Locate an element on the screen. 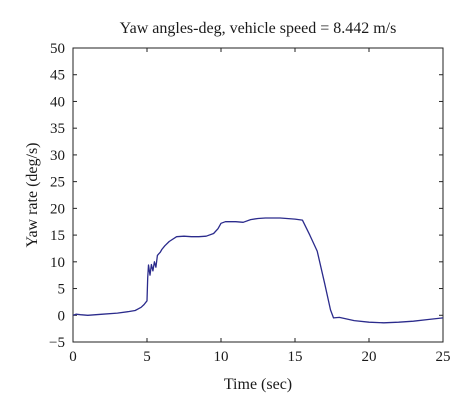  x-tick-label: 20 is located at coordinates (369, 357).